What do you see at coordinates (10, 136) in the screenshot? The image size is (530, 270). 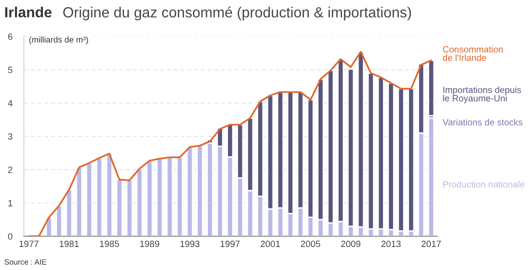 I see `y-tick-label: 3` at bounding box center [10, 136].